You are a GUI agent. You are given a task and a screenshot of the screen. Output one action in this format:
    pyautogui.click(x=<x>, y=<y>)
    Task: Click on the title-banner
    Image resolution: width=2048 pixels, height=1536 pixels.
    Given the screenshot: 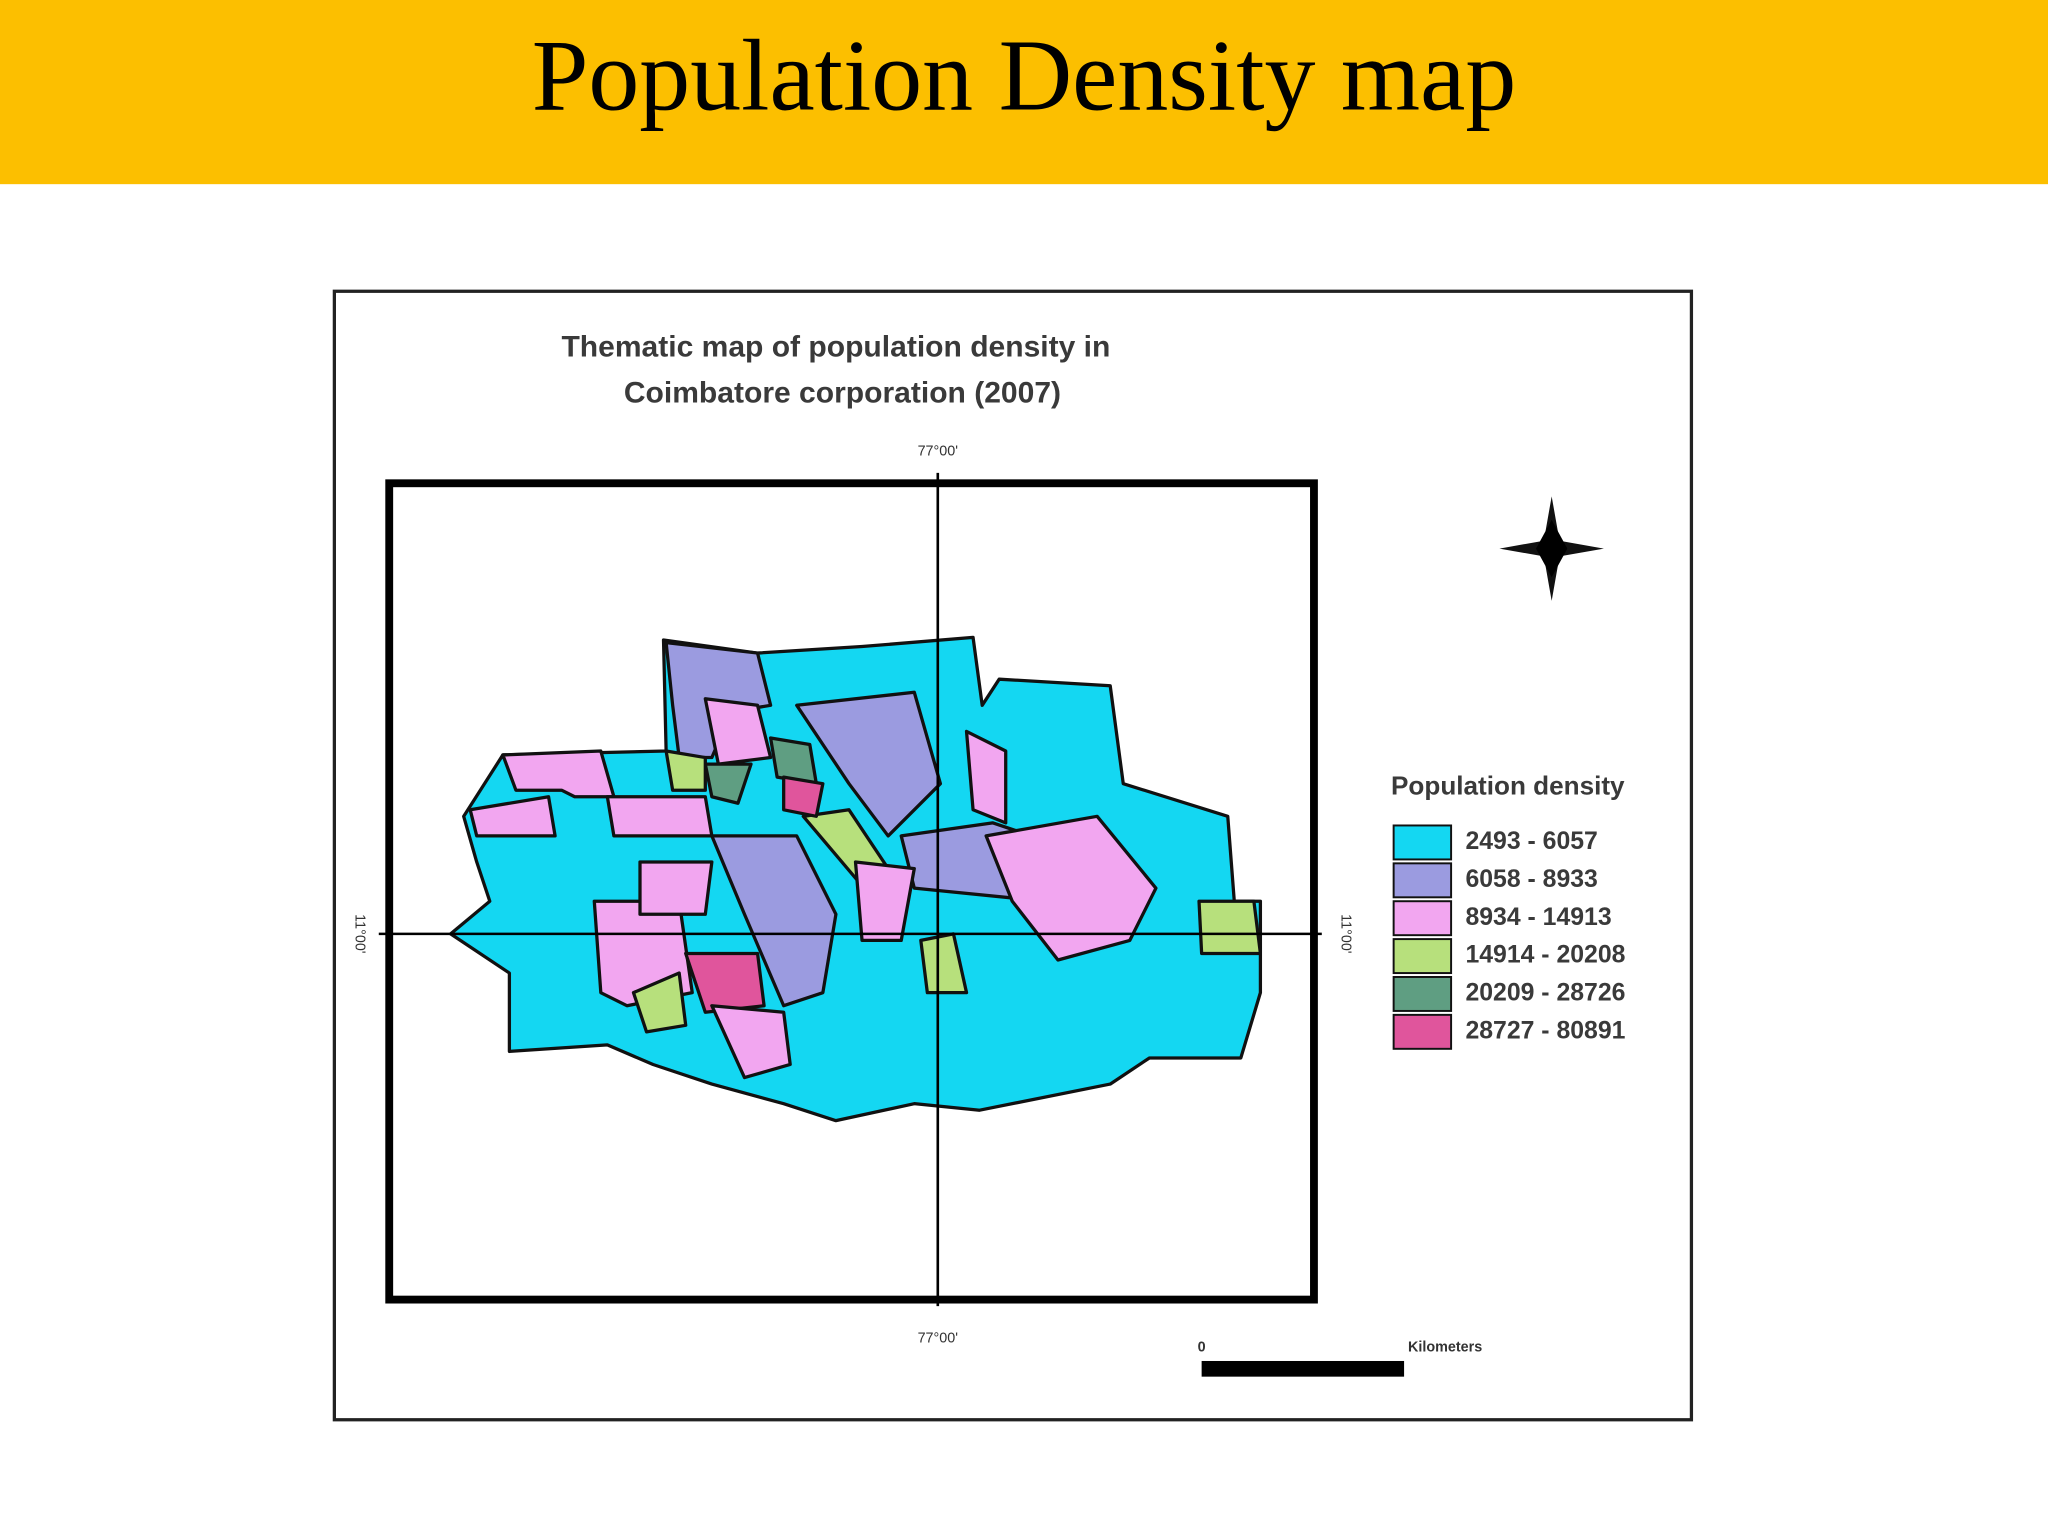 What is the action you would take?
    pyautogui.click(x=1024, y=92)
    